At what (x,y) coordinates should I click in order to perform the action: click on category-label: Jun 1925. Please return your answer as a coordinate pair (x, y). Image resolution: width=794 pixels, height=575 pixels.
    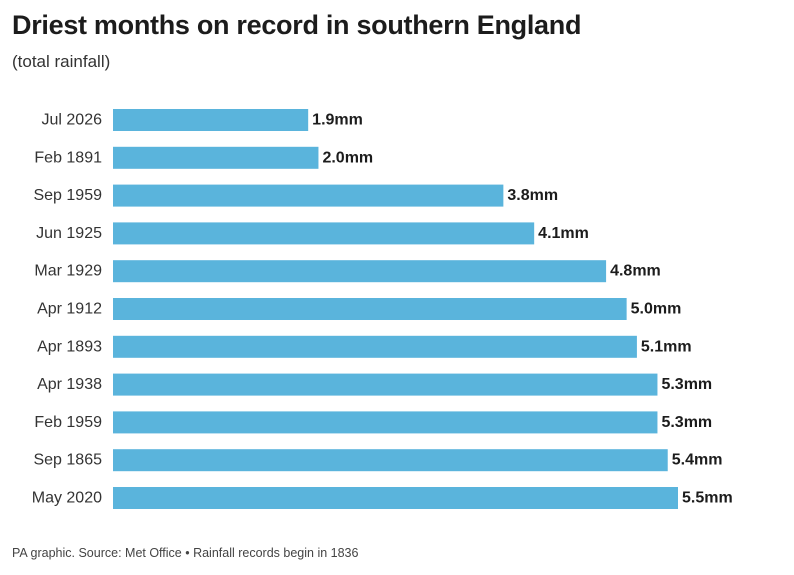
    Looking at the image, I should click on (69, 233).